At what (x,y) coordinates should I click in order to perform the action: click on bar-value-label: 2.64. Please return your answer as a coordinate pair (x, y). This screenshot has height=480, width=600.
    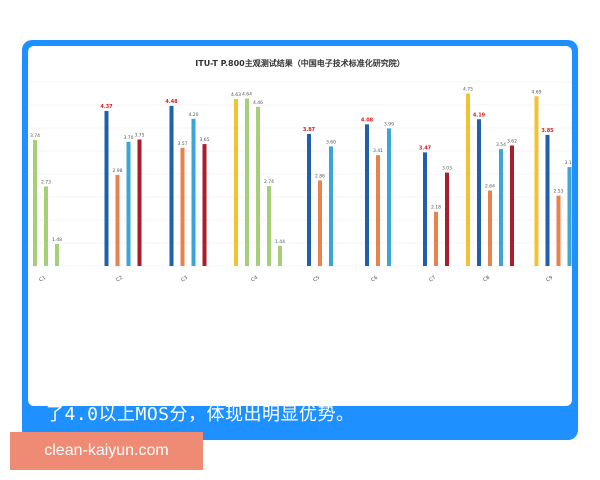
    Looking at the image, I should click on (490, 187).